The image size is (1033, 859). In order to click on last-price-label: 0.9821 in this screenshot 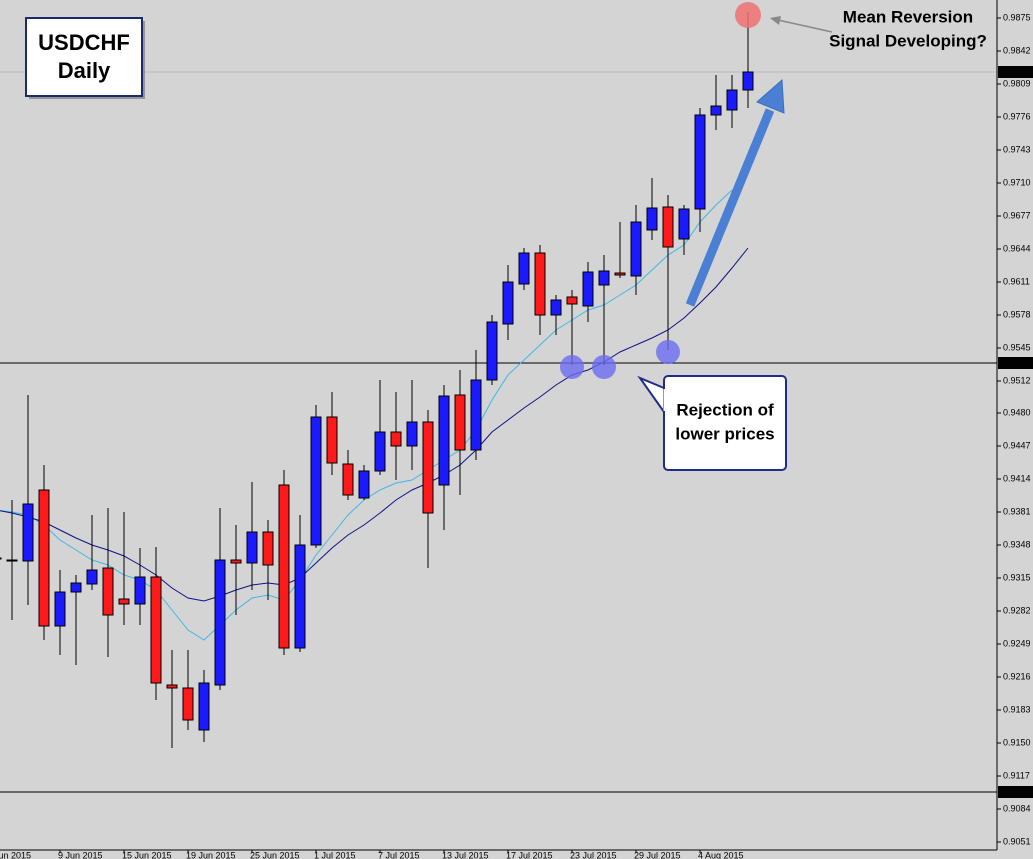, I will do `click(1015, 71)`.